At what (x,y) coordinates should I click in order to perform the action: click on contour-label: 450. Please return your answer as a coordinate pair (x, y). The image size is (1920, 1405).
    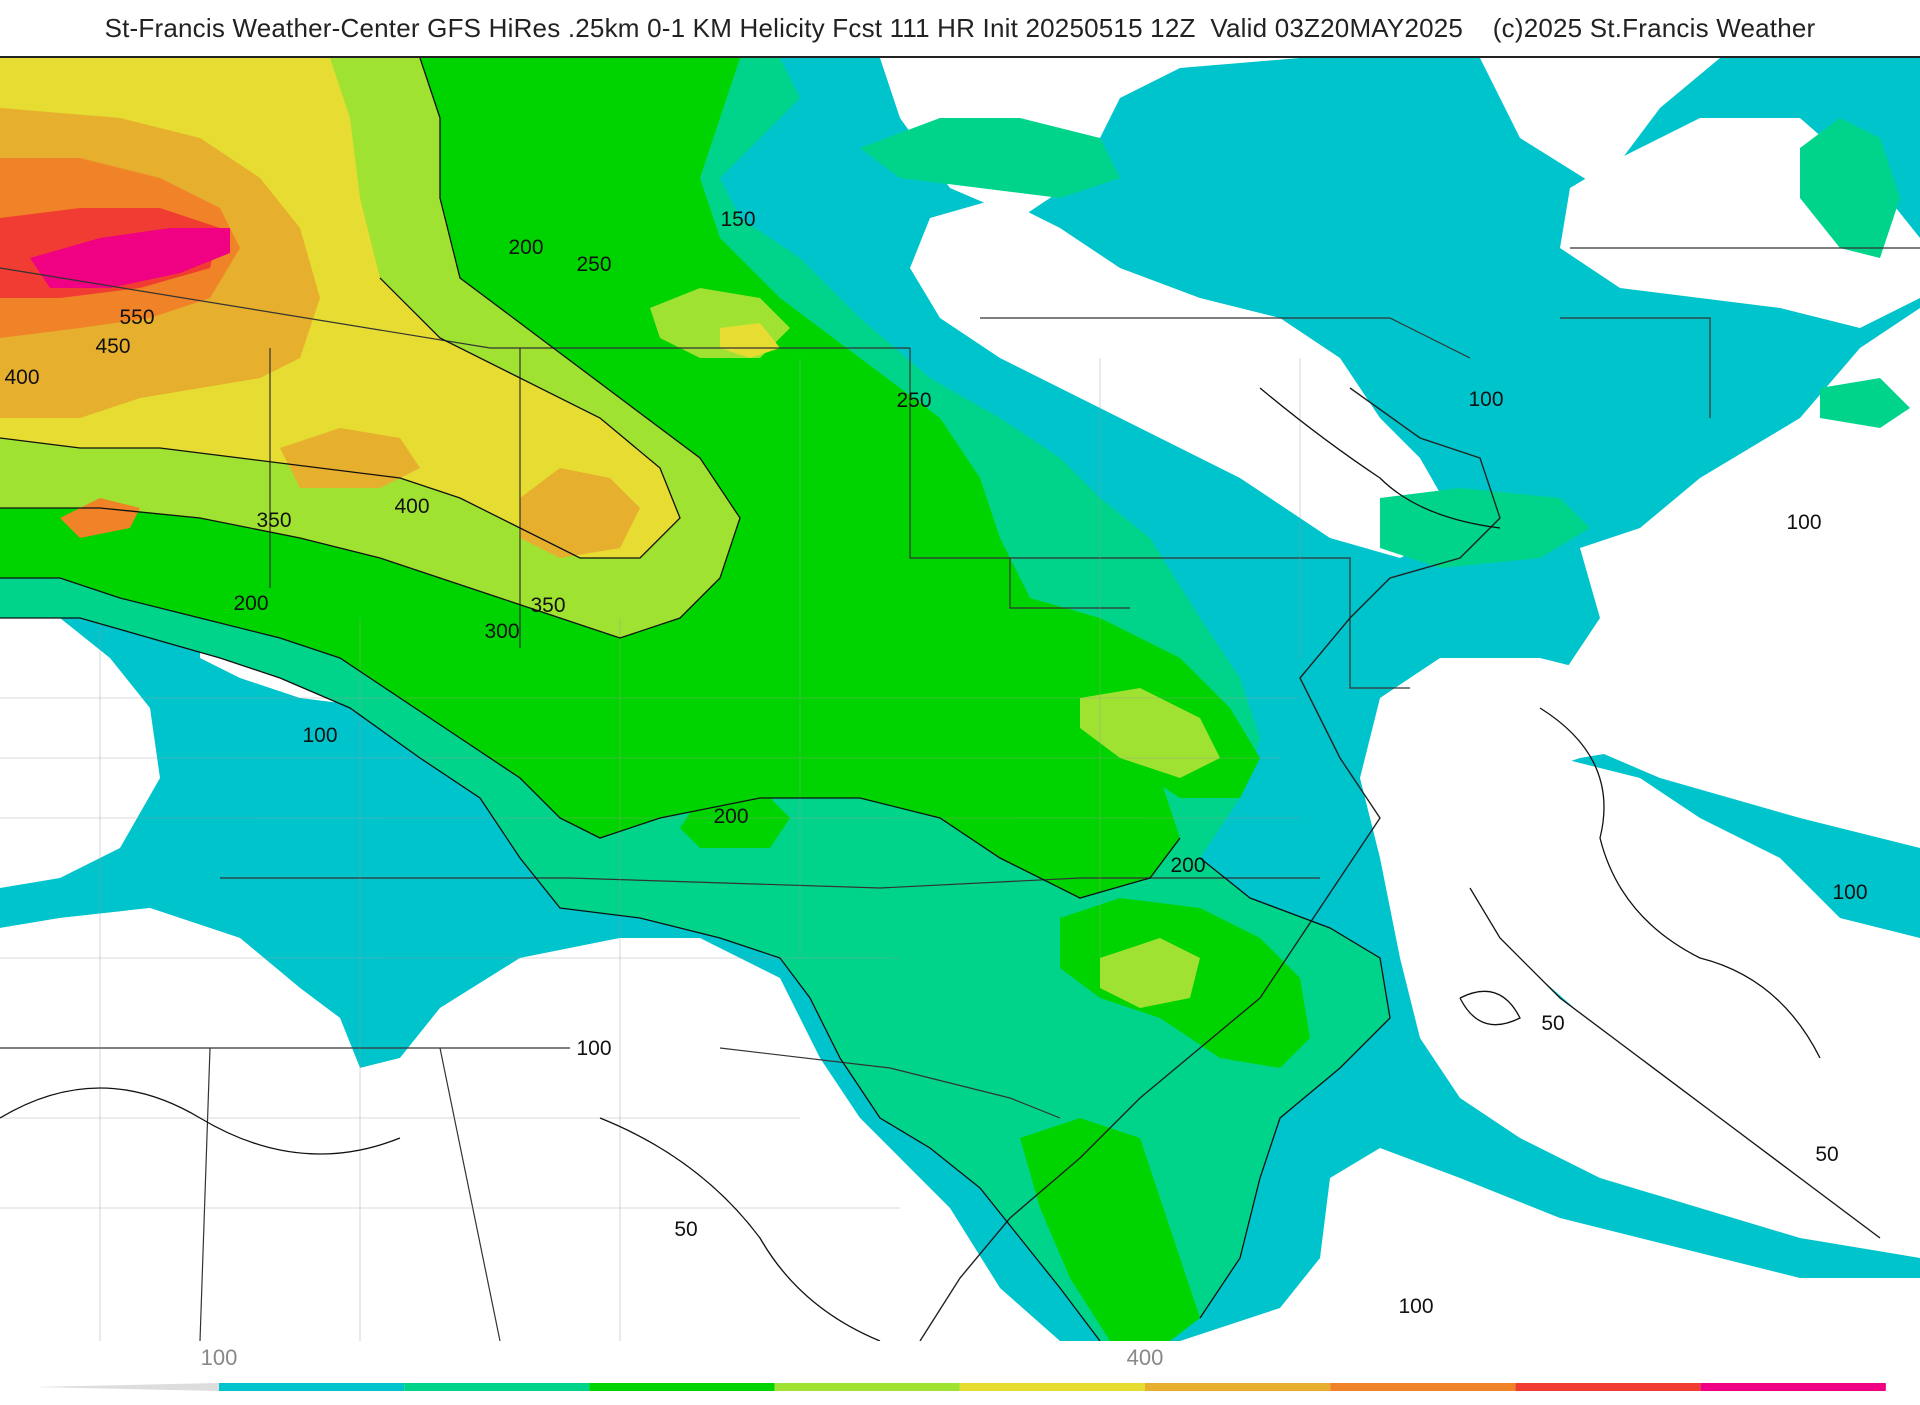
    Looking at the image, I should click on (112, 346).